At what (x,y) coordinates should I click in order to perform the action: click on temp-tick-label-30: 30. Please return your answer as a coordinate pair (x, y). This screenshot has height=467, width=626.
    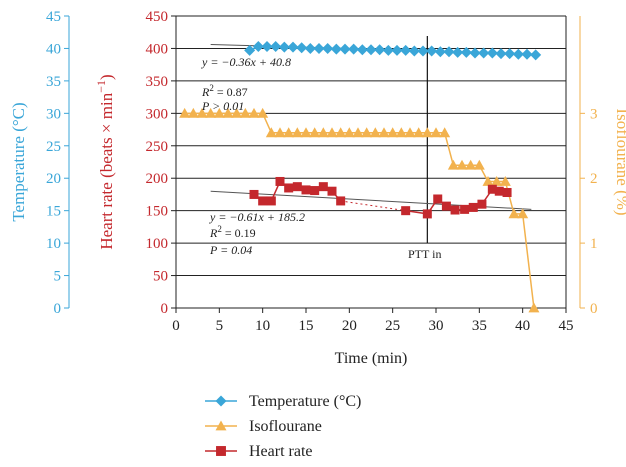
    Looking at the image, I should click on (53, 114).